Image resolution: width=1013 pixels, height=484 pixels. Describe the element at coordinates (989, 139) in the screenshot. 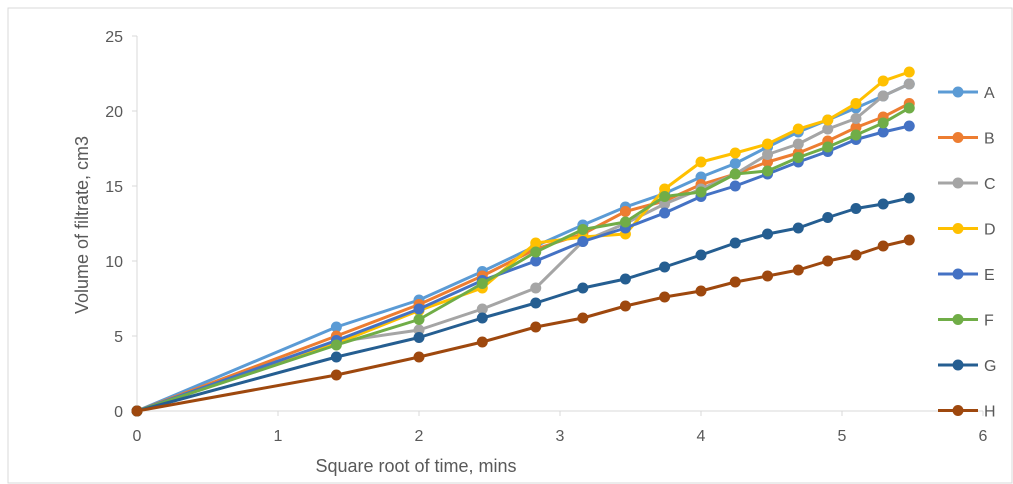

I see `legend-label: B` at that location.